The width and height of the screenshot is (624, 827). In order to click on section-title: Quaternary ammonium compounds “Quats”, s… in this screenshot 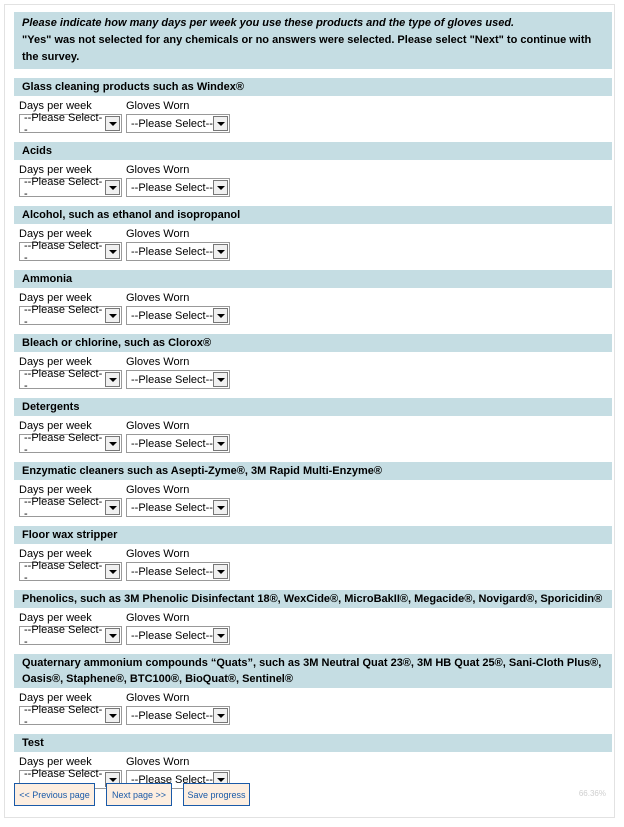, I will do `click(313, 671)`.